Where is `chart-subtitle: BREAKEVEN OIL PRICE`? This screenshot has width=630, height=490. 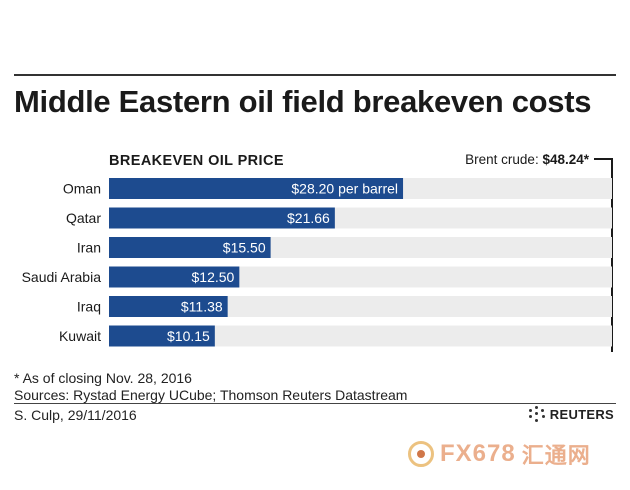
chart-subtitle: BREAKEVEN OIL PRICE is located at coordinates (196, 161).